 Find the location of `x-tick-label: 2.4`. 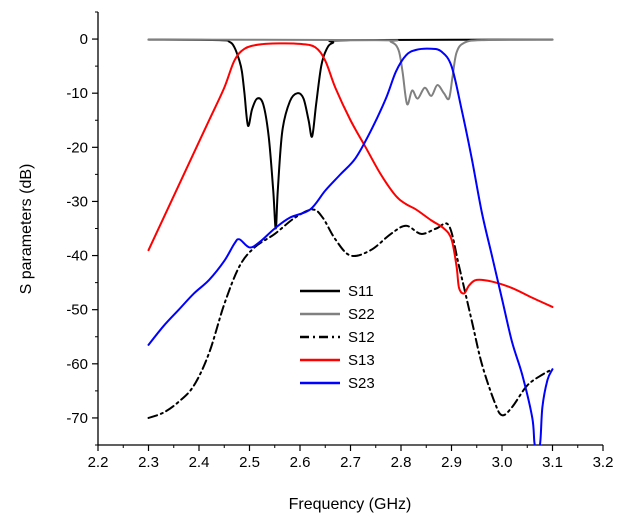

x-tick-label: 2.4 is located at coordinates (199, 462).